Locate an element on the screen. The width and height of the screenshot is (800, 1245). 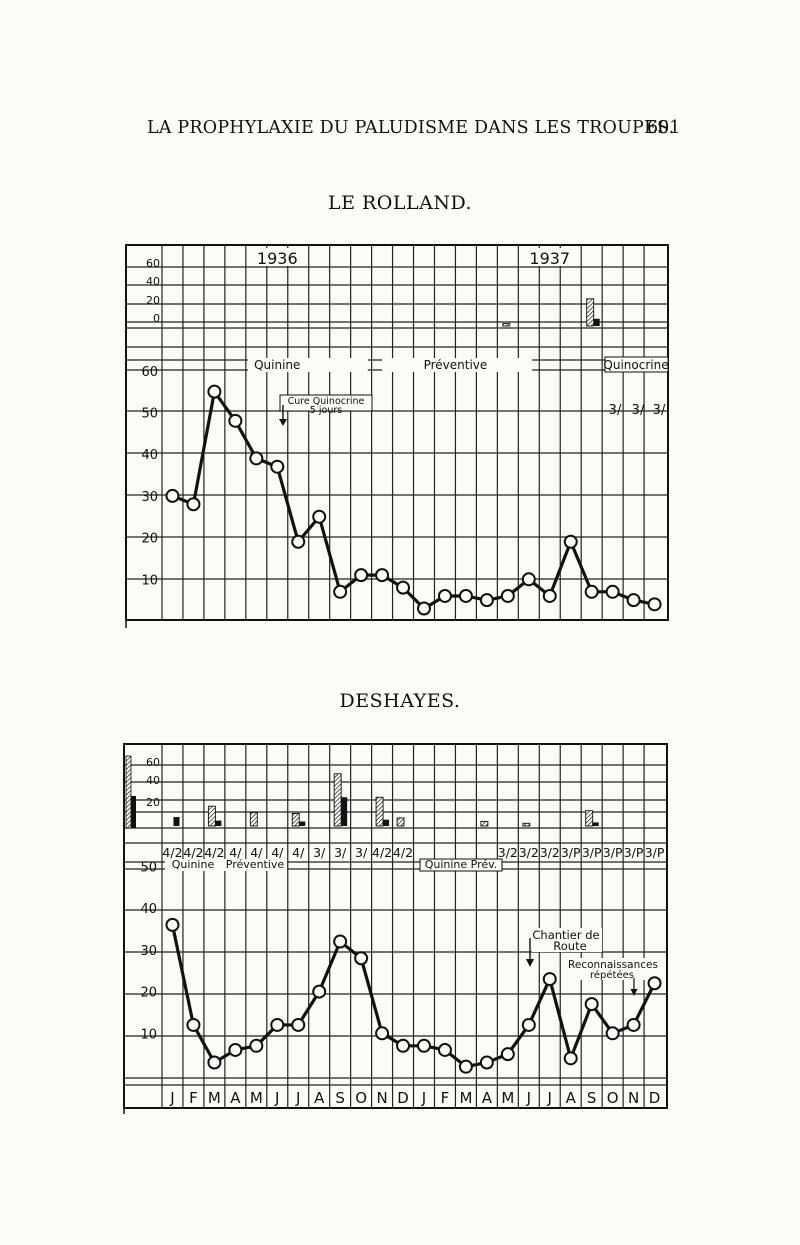
deshayes-left-bar-solid is located at coordinates (133, 812).